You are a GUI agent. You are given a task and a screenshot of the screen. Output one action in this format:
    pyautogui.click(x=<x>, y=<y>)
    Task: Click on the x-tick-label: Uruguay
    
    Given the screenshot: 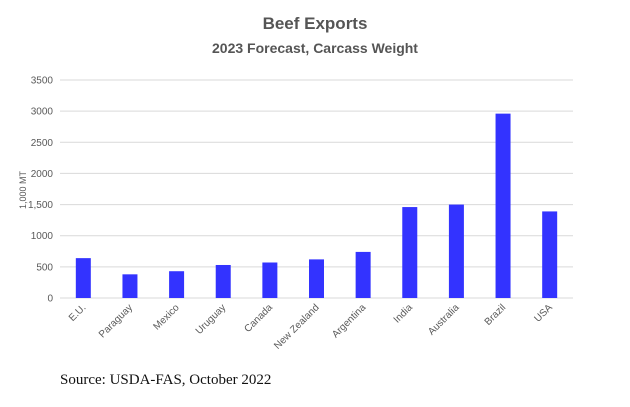 What is the action you would take?
    pyautogui.click(x=211, y=319)
    